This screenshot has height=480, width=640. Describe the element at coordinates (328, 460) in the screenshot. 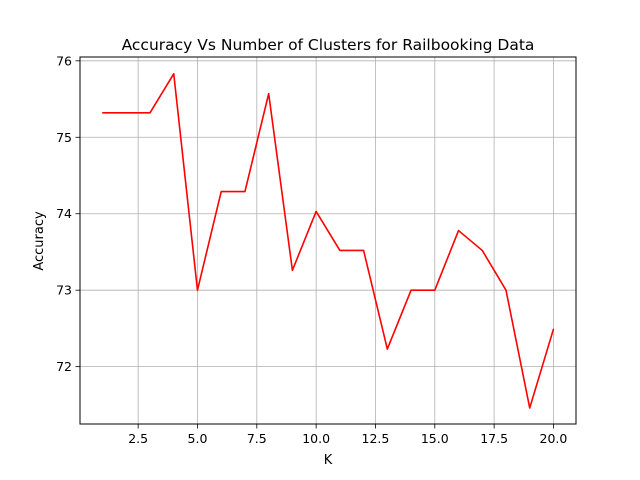

I see `x-axis-label: K` at that location.